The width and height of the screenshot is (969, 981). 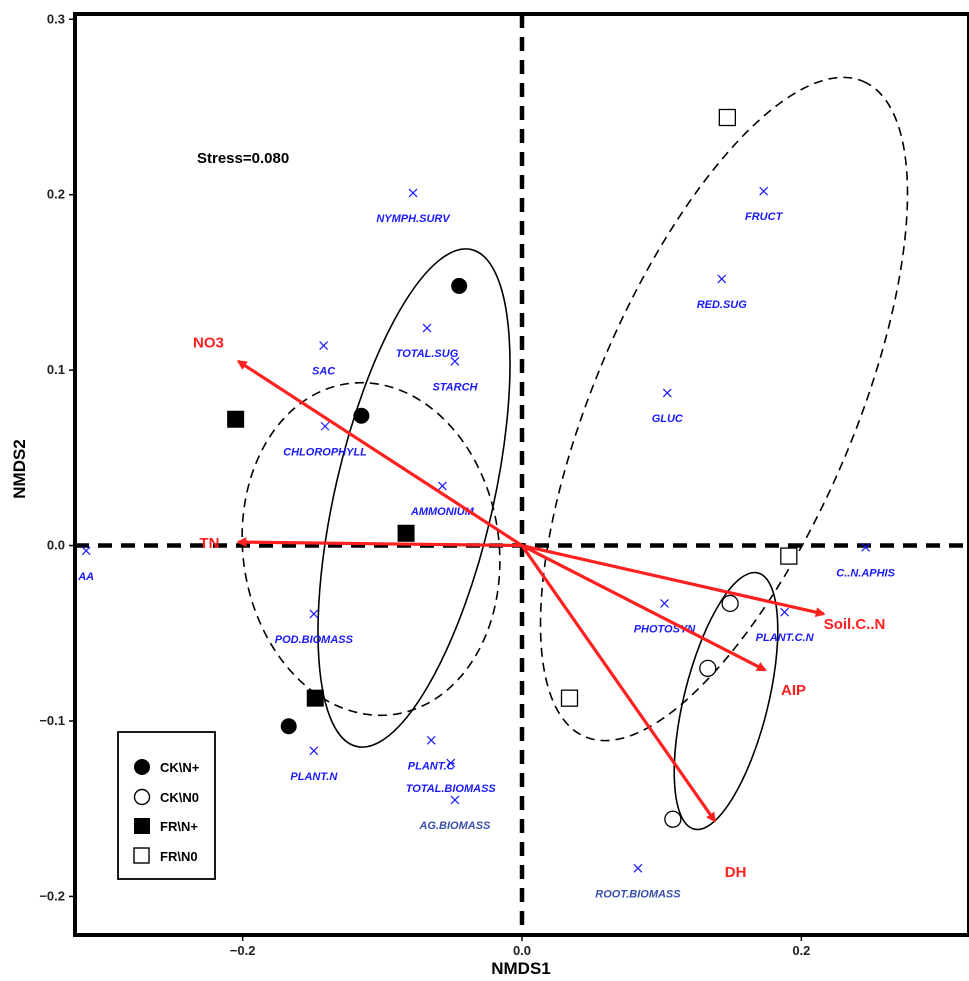 What do you see at coordinates (668, 419) in the screenshot?
I see `variable-label: GLUC` at bounding box center [668, 419].